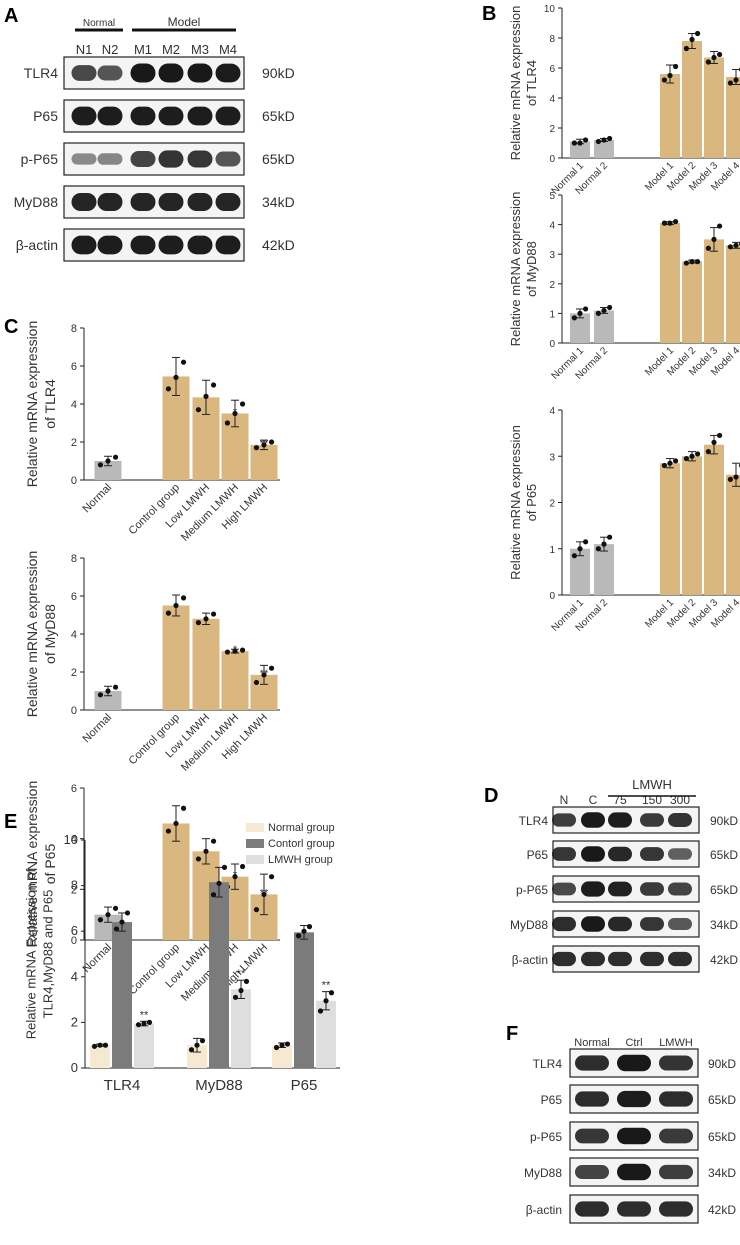 Image resolution: width=740 pixels, height=1245 pixels. I want to click on lane-label: 150, so click(652, 800).